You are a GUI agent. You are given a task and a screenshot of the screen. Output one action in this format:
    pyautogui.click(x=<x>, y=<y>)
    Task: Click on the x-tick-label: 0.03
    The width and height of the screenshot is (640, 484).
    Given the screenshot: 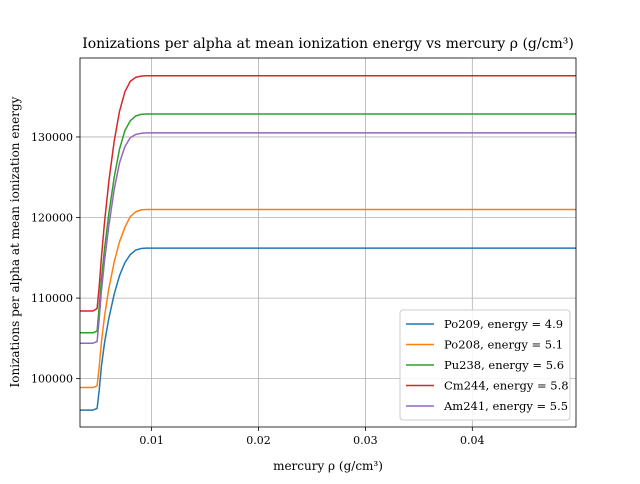 What is the action you would take?
    pyautogui.click(x=365, y=440)
    